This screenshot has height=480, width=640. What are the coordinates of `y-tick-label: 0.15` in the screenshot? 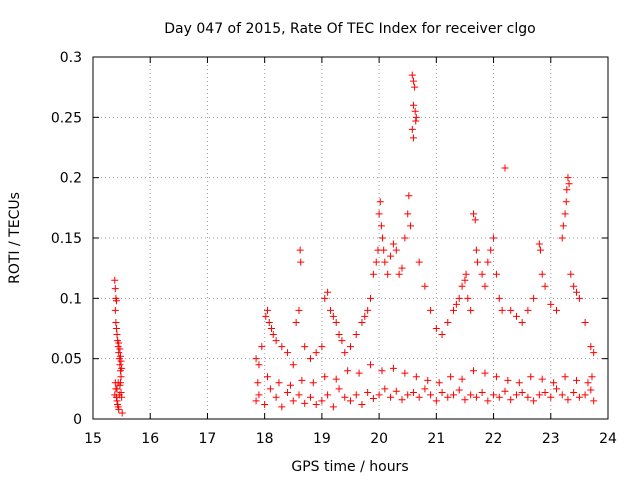 It's located at (66, 239).